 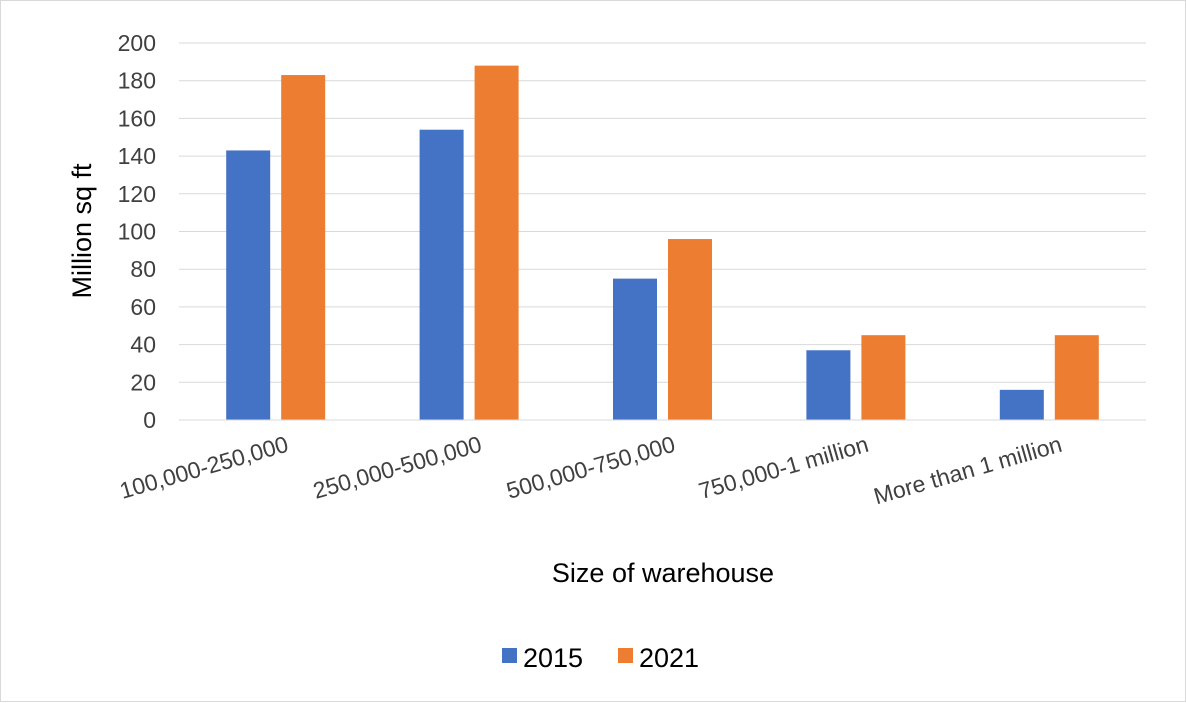 I want to click on y-axis-ticks: 0 20 40 60 80 100 120 140 160 180 200, so click(x=137, y=231).